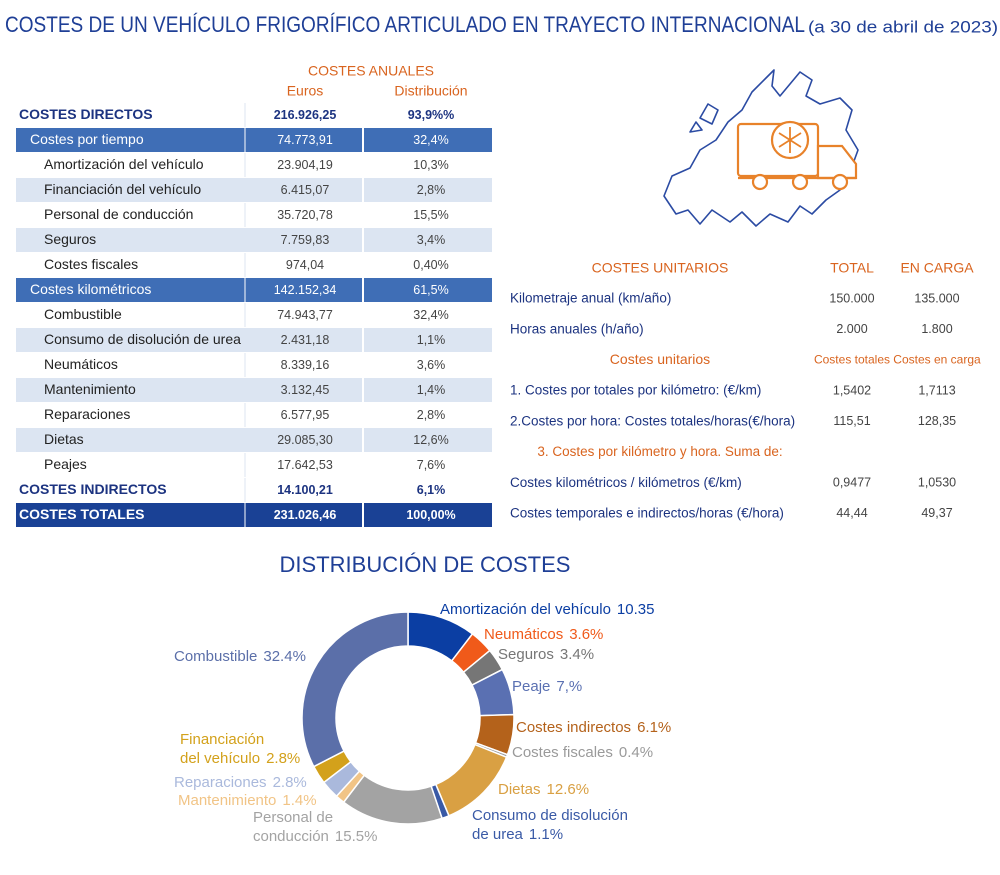 This screenshot has width=1000, height=875. What do you see at coordinates (93, 489) in the screenshot?
I see `row-label: COSTES INDIRECTOS` at bounding box center [93, 489].